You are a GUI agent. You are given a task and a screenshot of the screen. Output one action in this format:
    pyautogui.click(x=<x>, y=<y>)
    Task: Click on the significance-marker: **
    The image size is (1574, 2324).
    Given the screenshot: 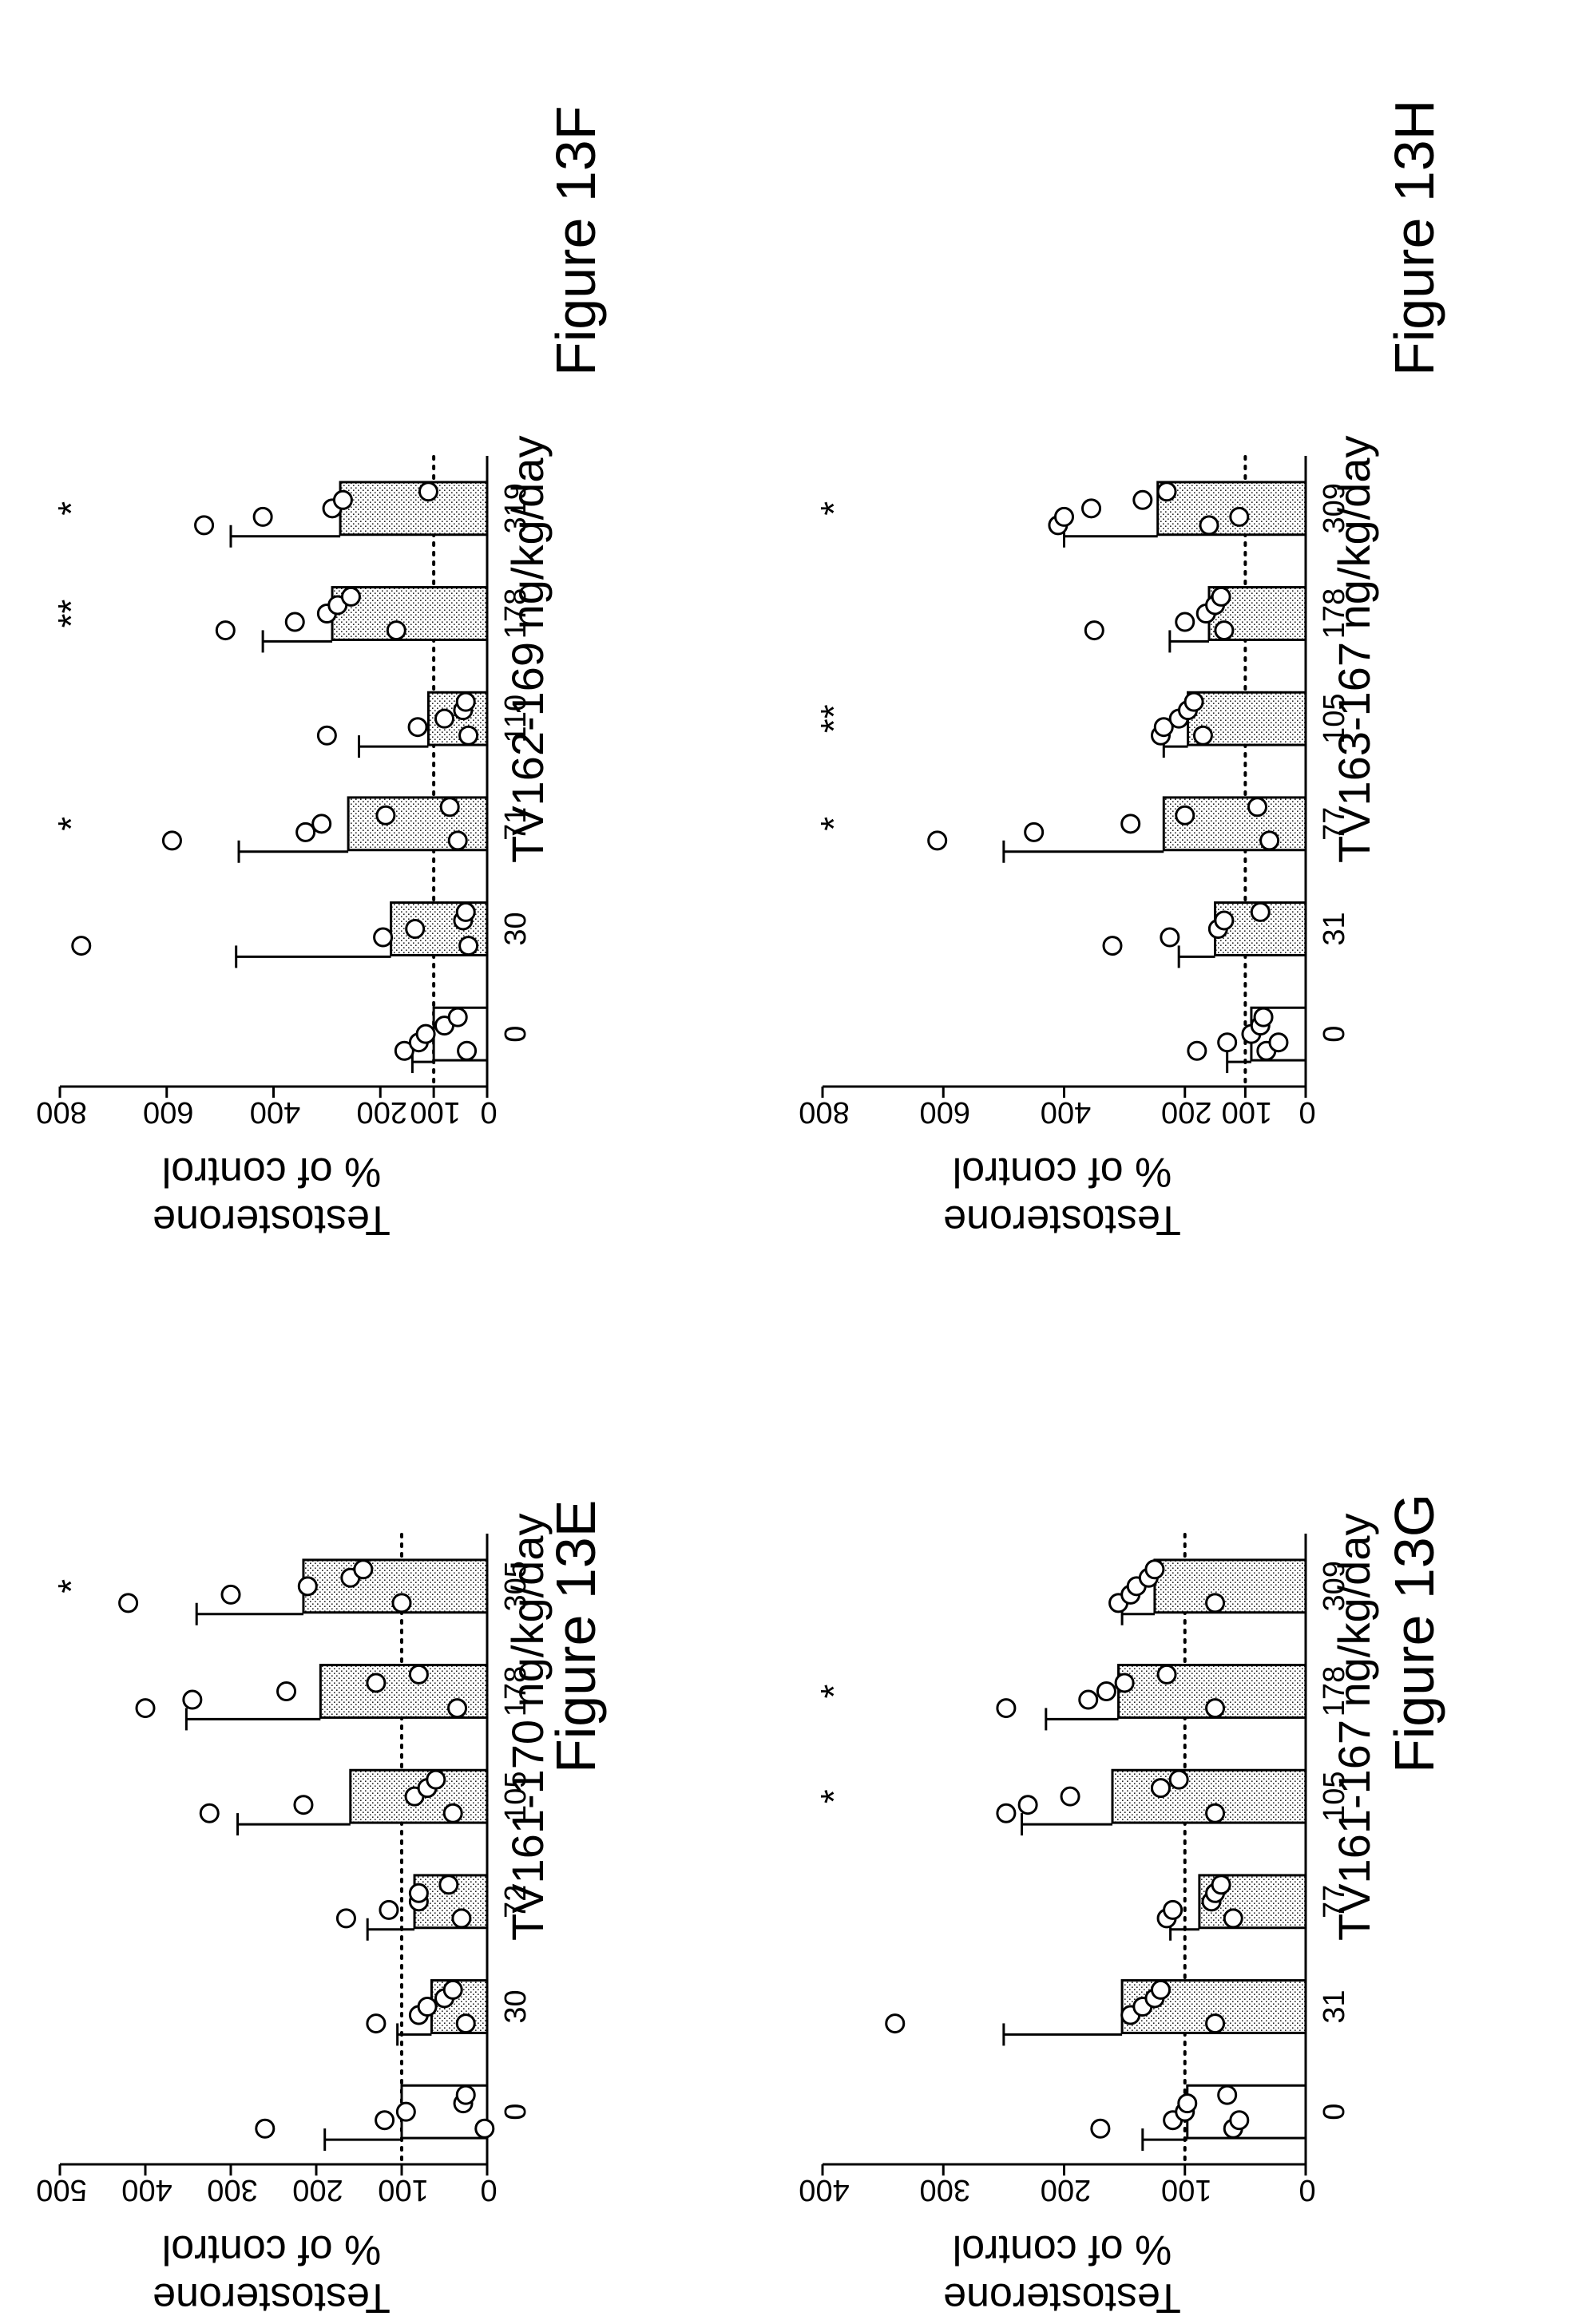 What is the action you would take?
    pyautogui.click(x=833, y=718)
    